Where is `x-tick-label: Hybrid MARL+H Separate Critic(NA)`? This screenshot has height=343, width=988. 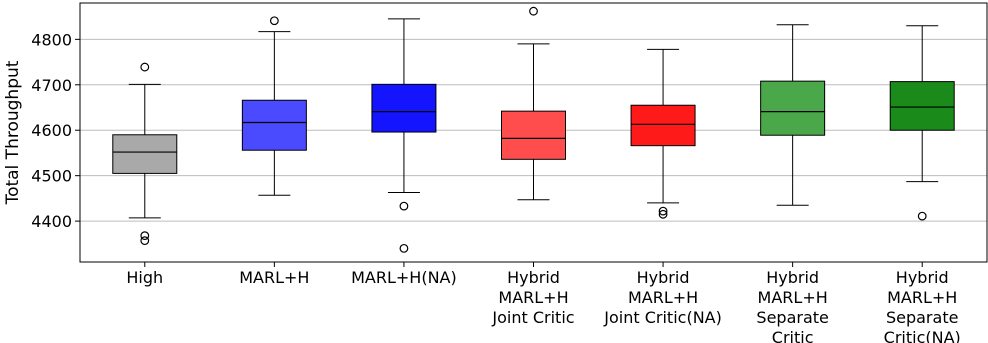
x-tick-label: Hybrid MARL+H Separate Critic(NA) is located at coordinates (922, 305).